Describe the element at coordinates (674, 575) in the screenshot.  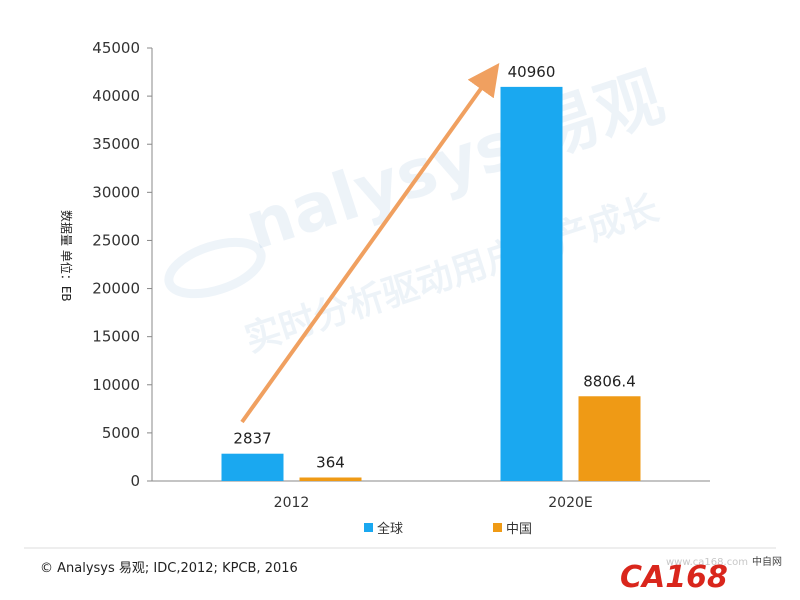
I see `logo-brand: CA168` at that location.